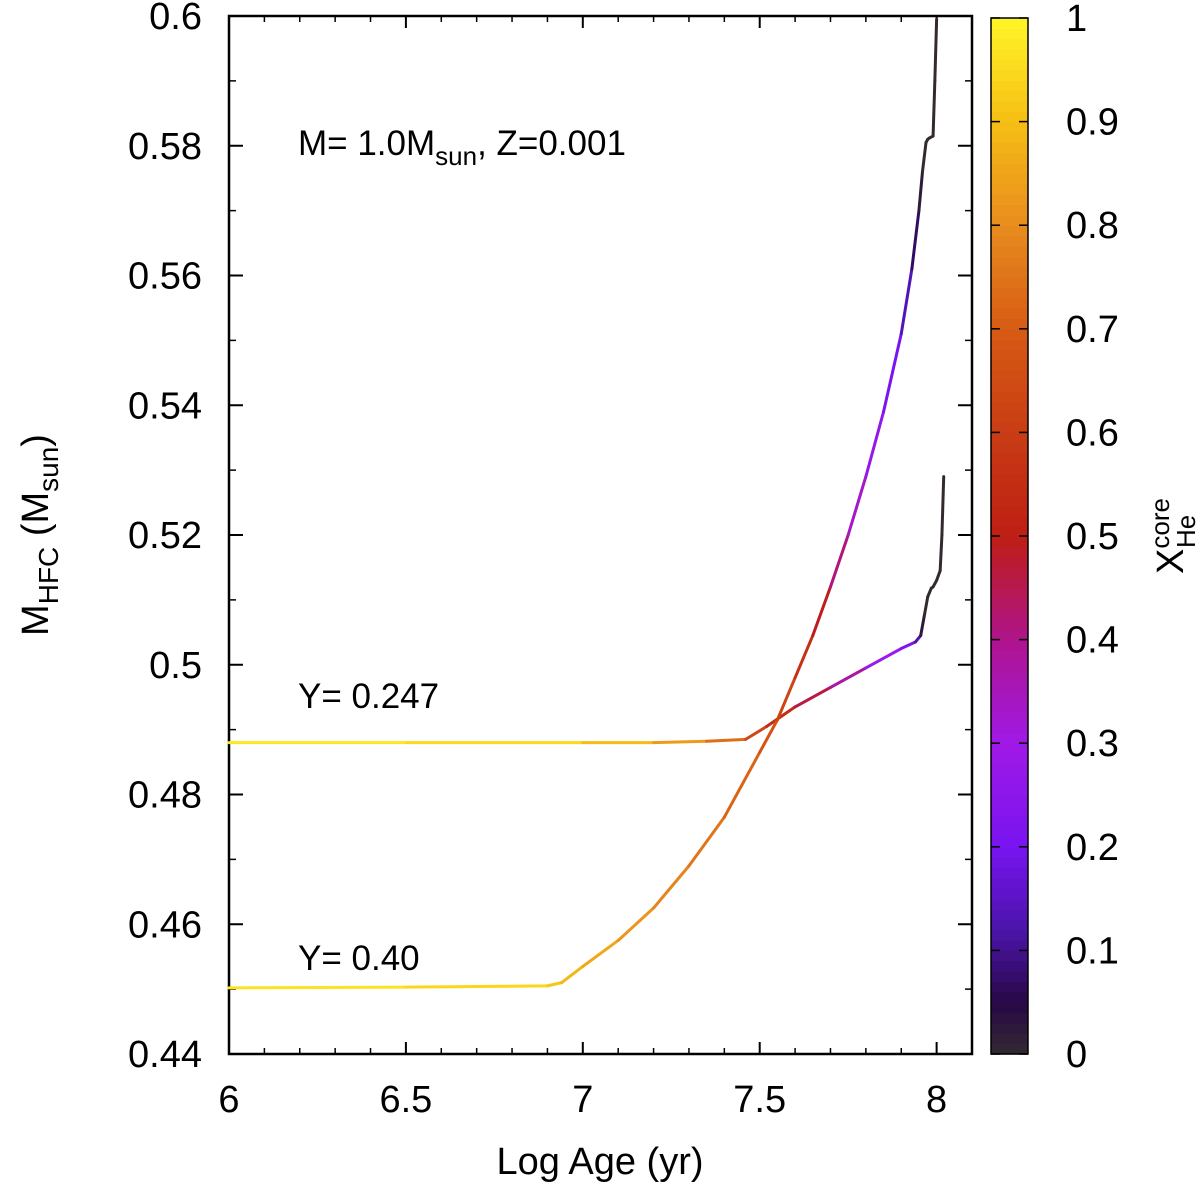  Describe the element at coordinates (165, 796) in the screenshot. I see `y-tick-label: 0.48` at that location.